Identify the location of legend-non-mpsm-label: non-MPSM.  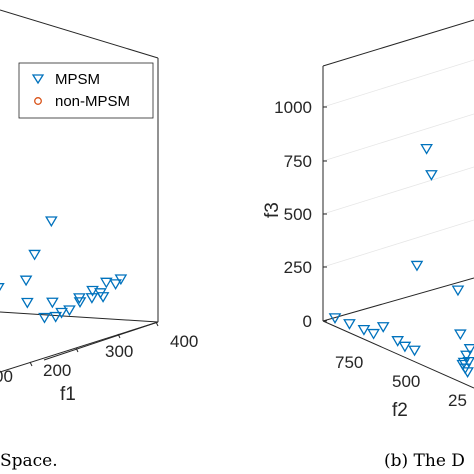
(92, 101).